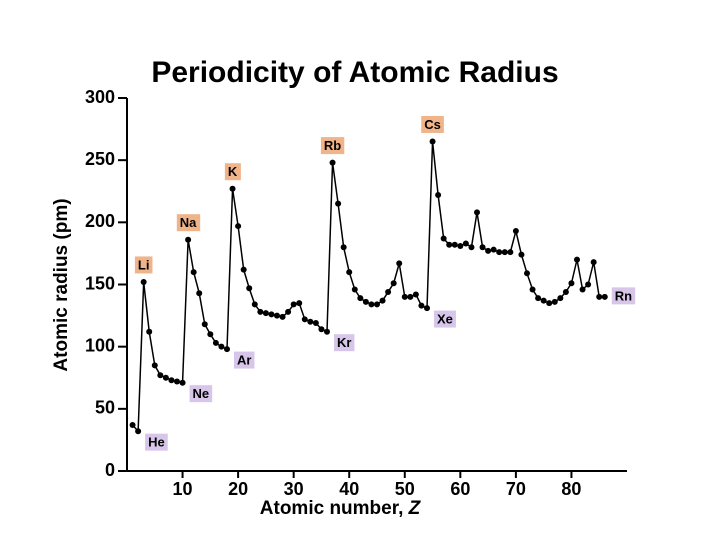  What do you see at coordinates (415, 508) in the screenshot?
I see `x-axis-label-var: Z` at bounding box center [415, 508].